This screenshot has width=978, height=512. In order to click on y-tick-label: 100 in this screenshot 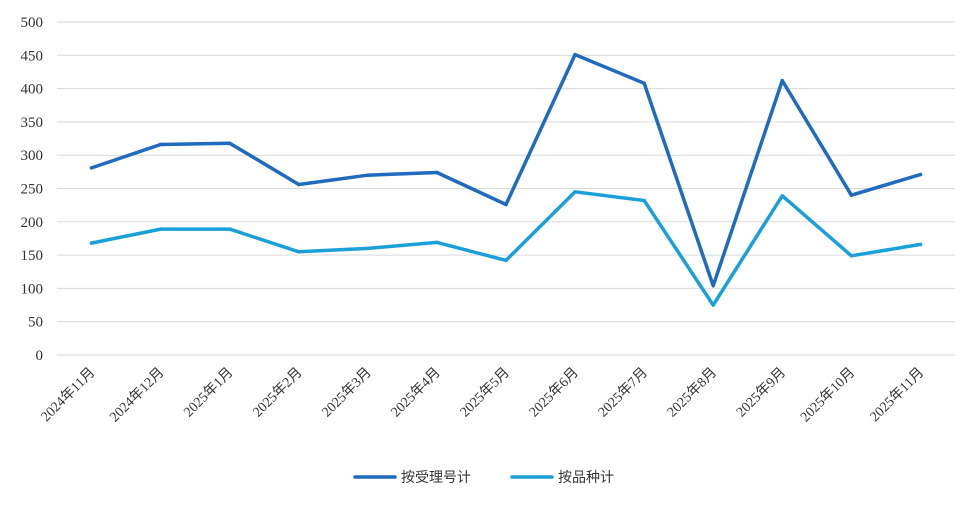, I will do `click(32, 289)`.